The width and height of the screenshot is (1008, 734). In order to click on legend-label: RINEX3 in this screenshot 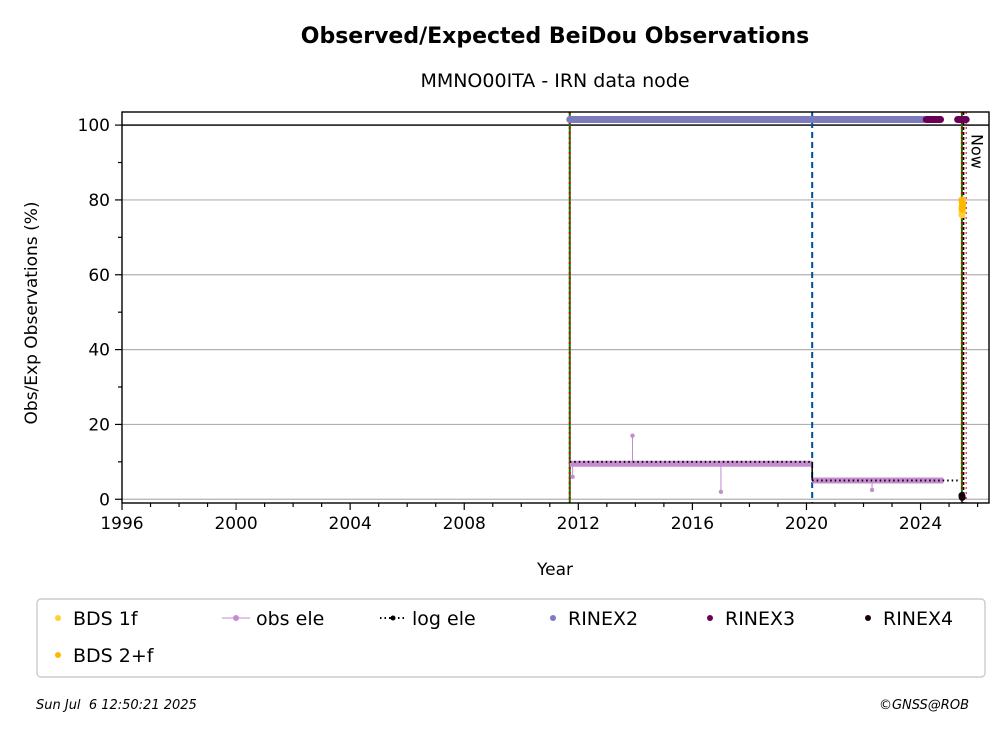, I will do `click(760, 619)`.